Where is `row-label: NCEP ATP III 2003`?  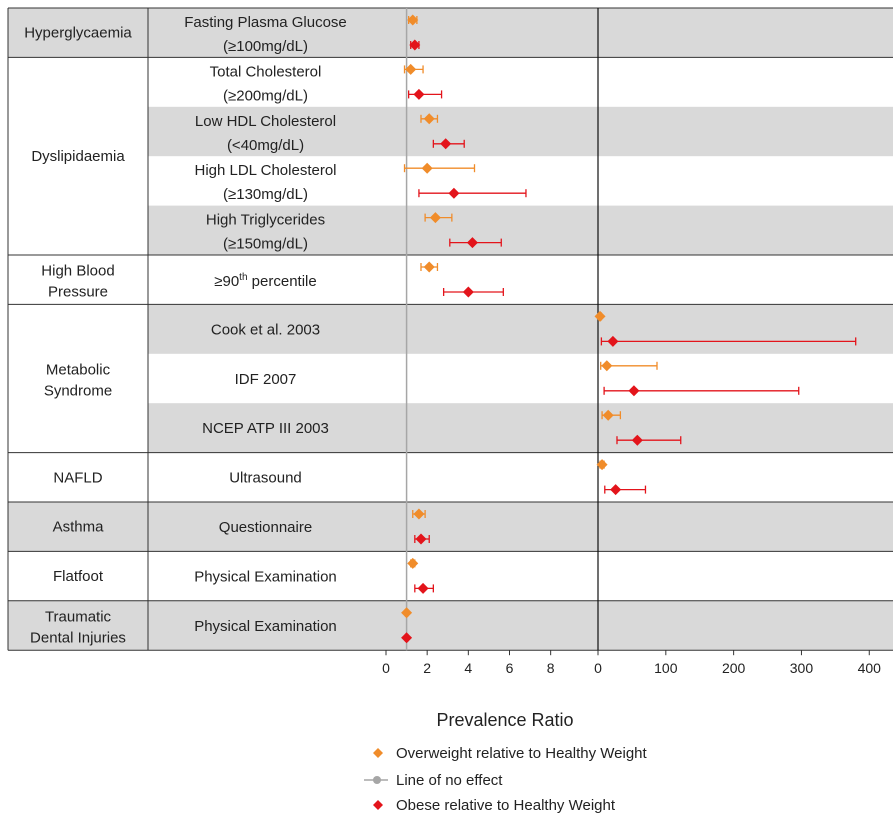
row-label: NCEP ATP III 2003 is located at coordinates (265, 428).